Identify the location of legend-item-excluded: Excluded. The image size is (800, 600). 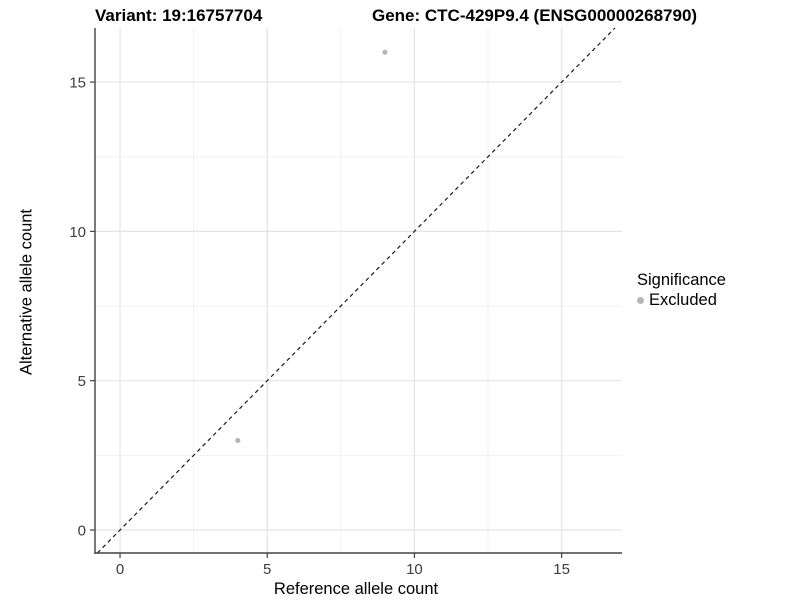
(681, 300).